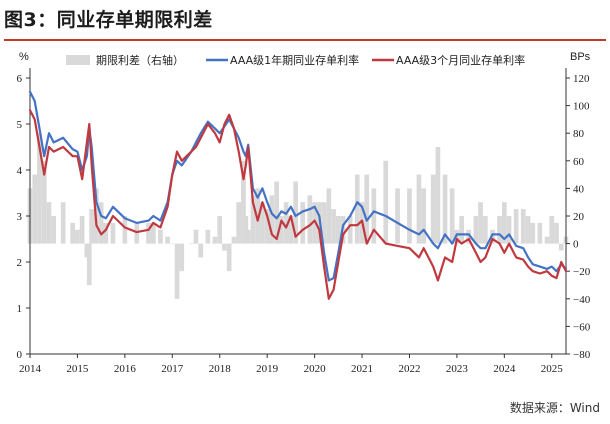 The width and height of the screenshot is (610, 424). What do you see at coordinates (582, 327) in the screenshot?
I see `right-tick-label: −60` at bounding box center [582, 327].